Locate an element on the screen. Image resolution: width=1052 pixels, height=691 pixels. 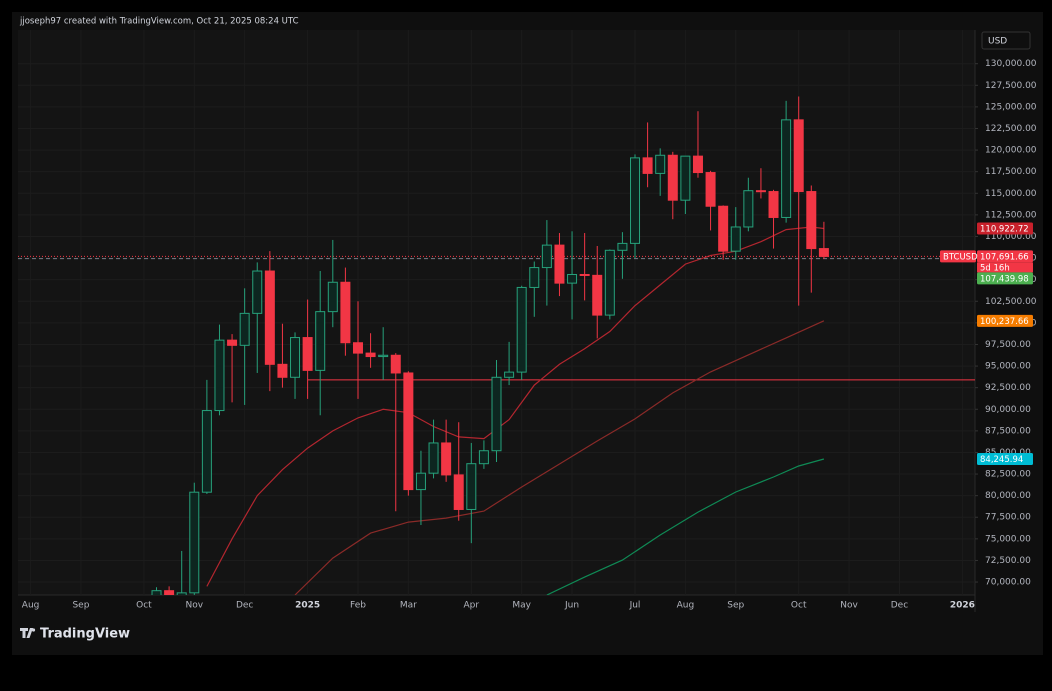
y-tick-label: 87,500.00 is located at coordinates (1008, 431).